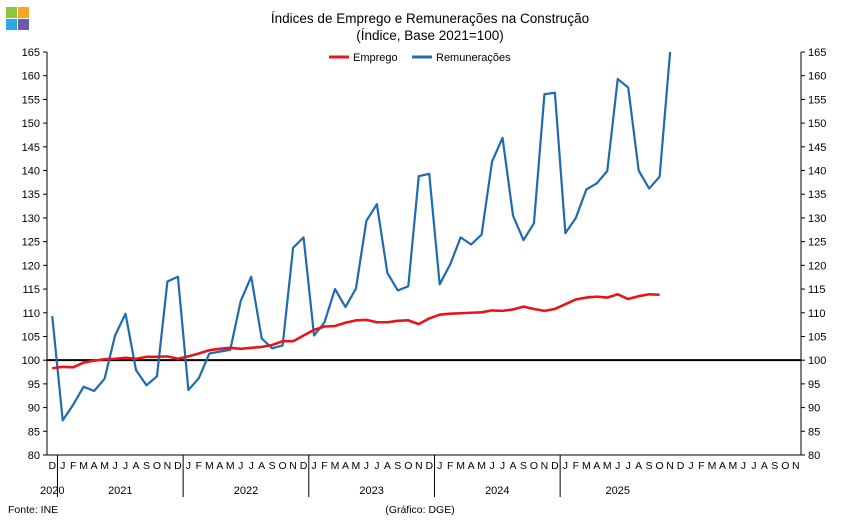  Describe the element at coordinates (814, 385) in the screenshot. I see `y-tick-label-right: 95` at that location.